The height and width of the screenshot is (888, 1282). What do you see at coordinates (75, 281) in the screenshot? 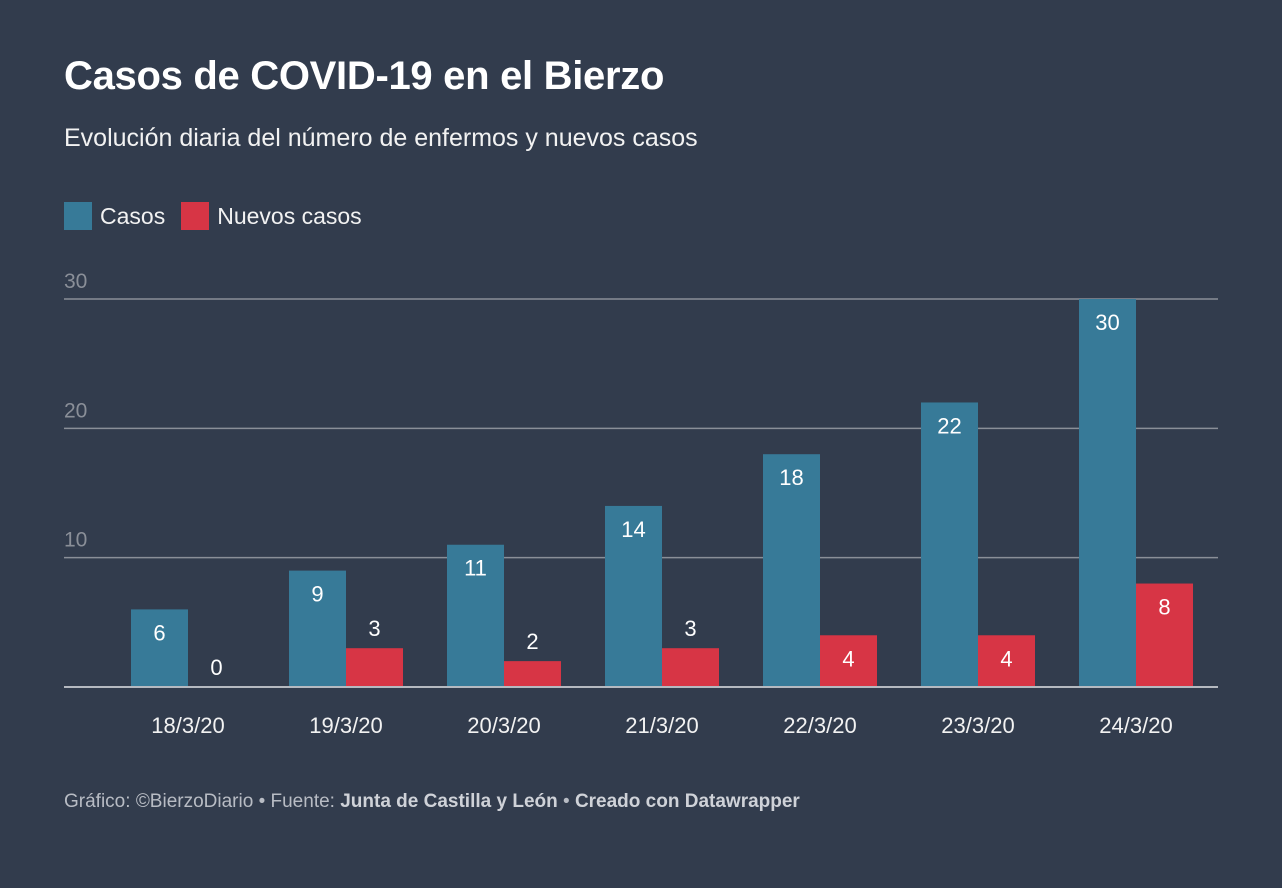
I see `y-tick-label: 30` at bounding box center [75, 281].